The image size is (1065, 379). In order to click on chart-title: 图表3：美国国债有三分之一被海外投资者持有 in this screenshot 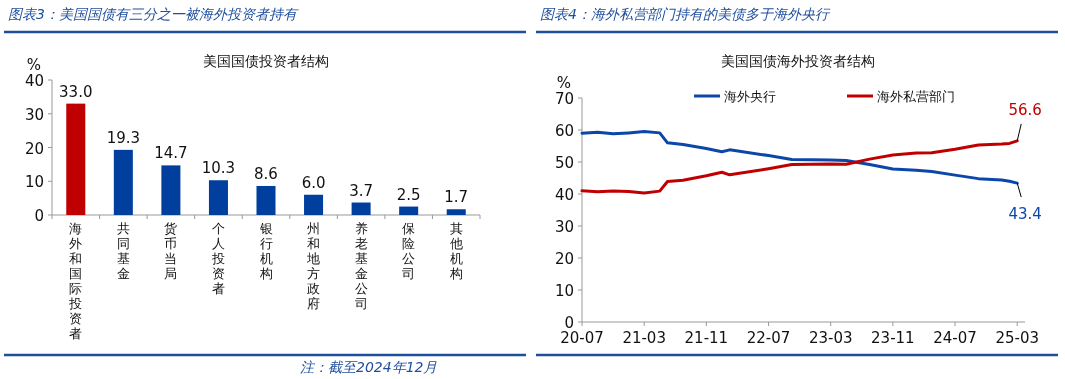, I will do `click(153, 14)`.